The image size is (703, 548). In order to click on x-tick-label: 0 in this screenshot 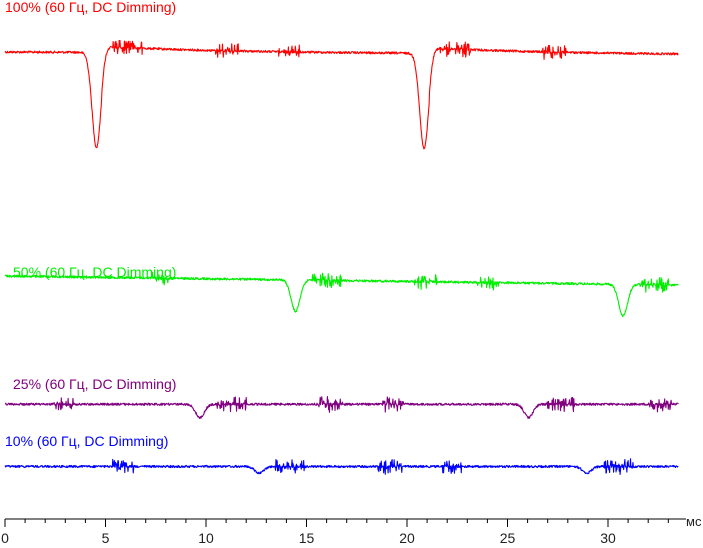, I will do `click(5, 538)`.